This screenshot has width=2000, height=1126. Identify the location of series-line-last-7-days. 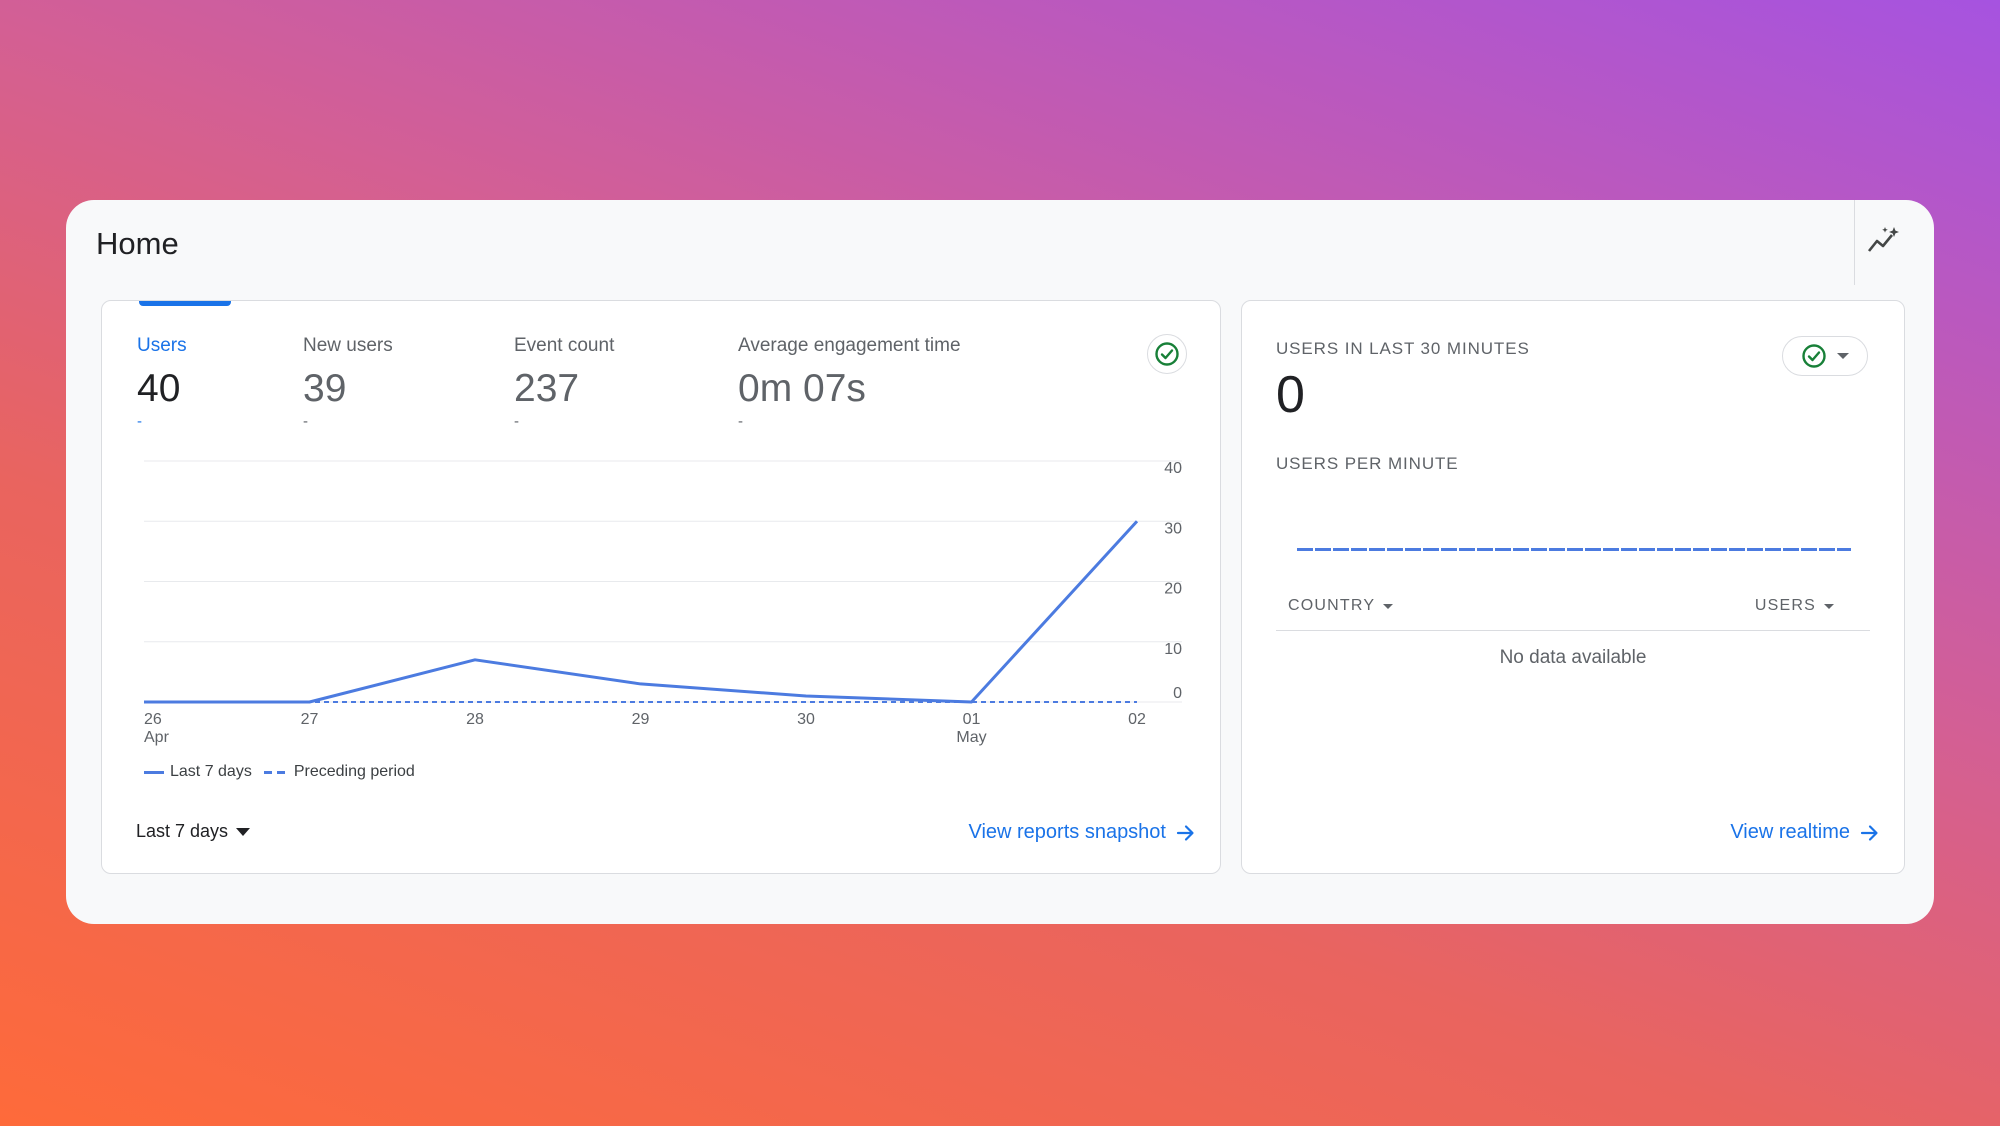
(641, 612).